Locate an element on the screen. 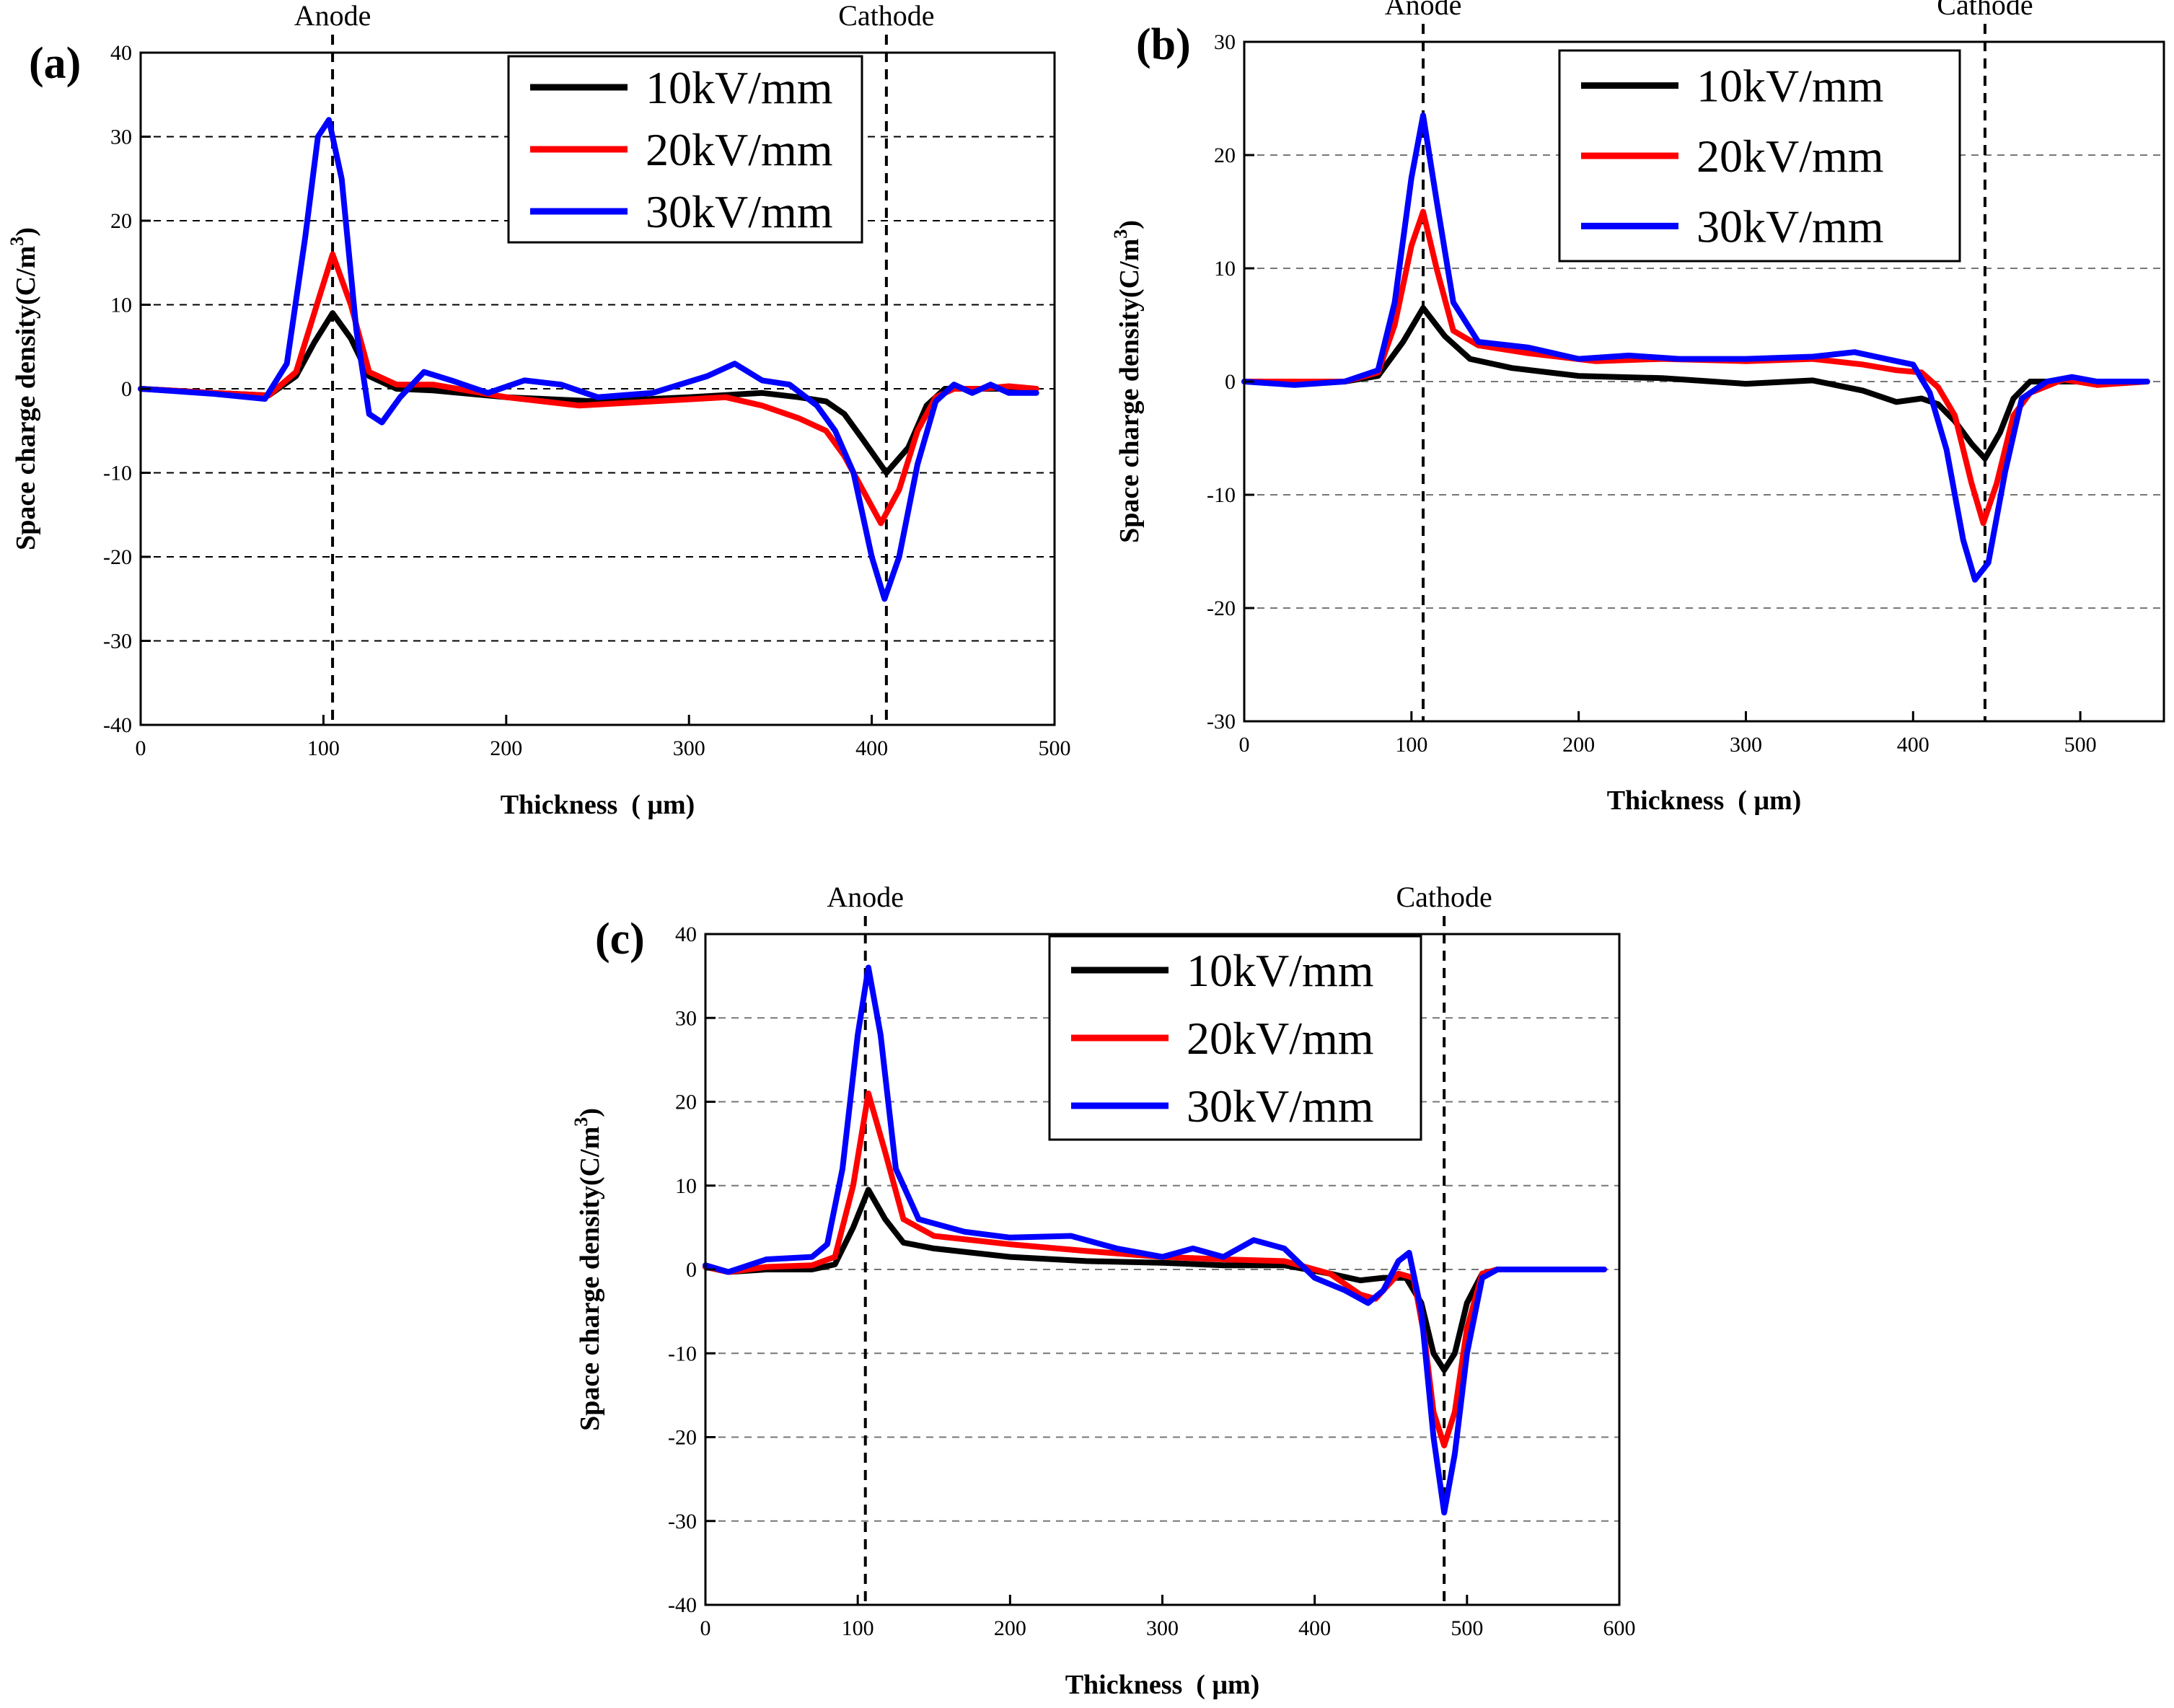 The image size is (2174, 1708). x-tick-label-b-1: 100 is located at coordinates (1411, 745).